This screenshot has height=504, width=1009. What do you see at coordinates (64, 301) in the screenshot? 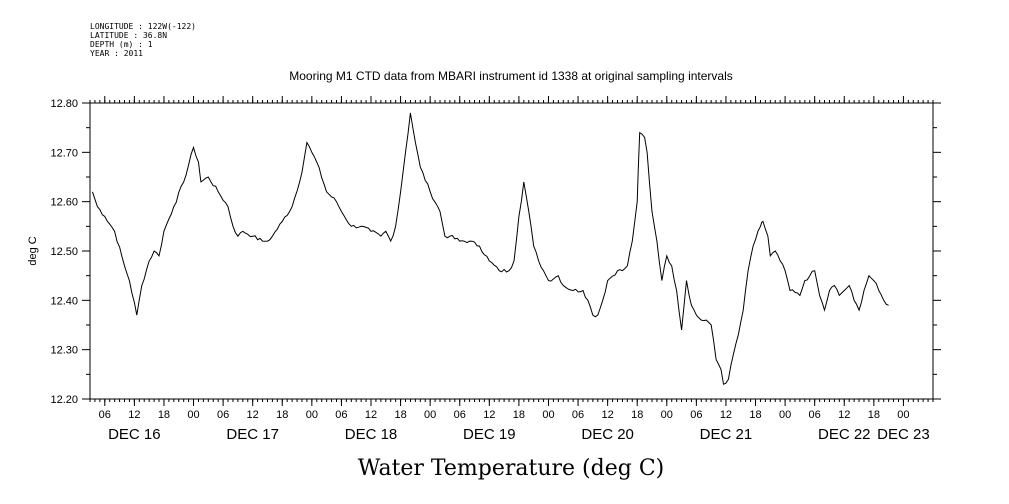
I see `y-tick-label: 12.40` at bounding box center [64, 301].